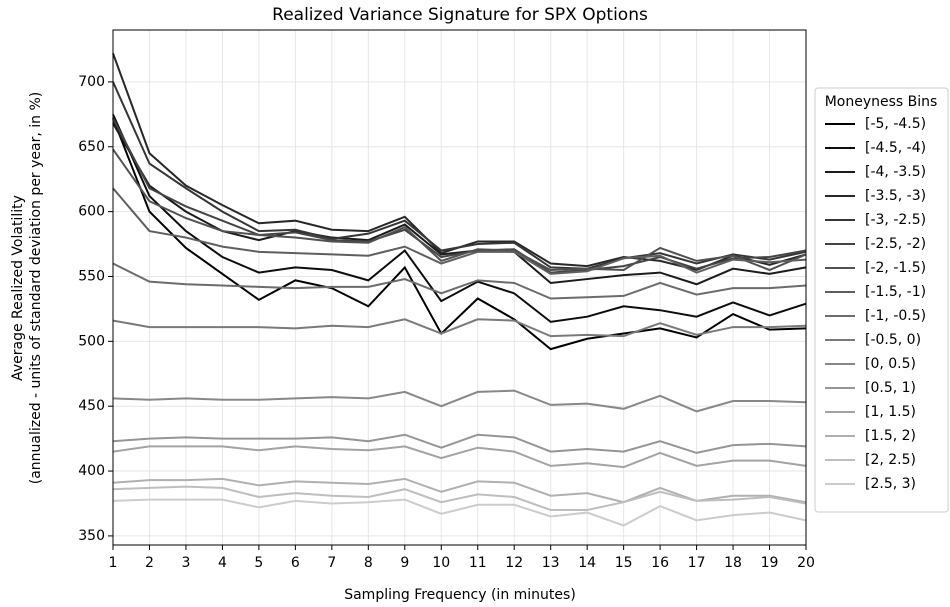  Describe the element at coordinates (890, 388) in the screenshot. I see `legend-label: [0.5, 1)` at that location.